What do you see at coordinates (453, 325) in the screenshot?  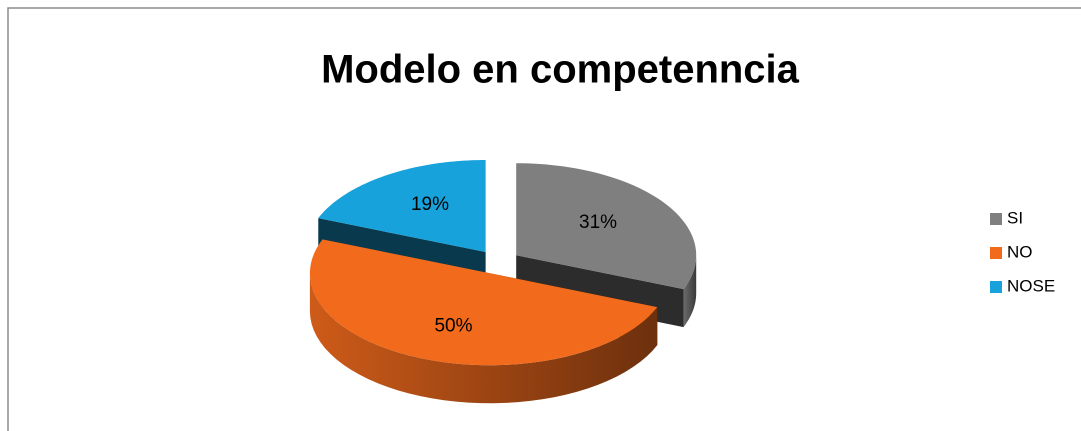 I see `data-label: 50%` at bounding box center [453, 325].